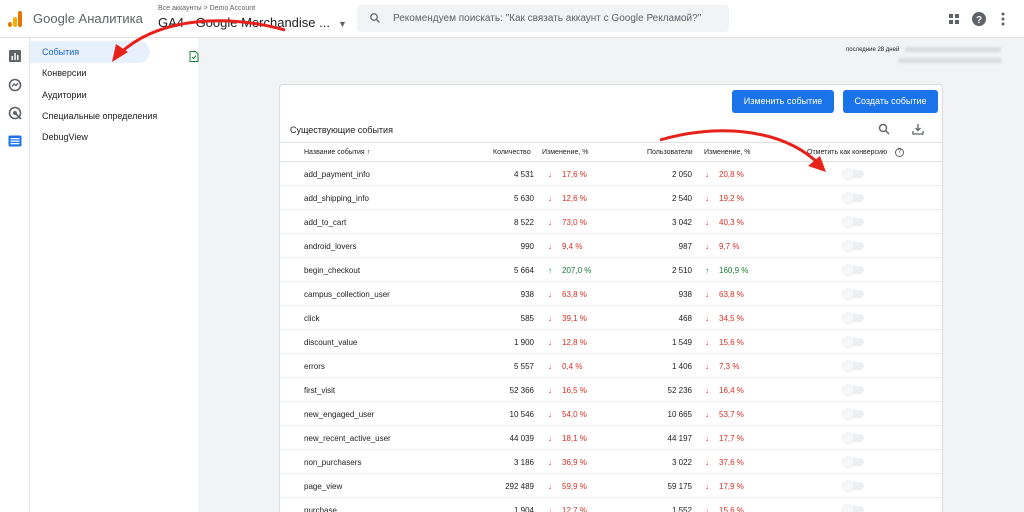 Image resolution: width=1024 pixels, height=512 pixels. Describe the element at coordinates (724, 438) in the screenshot. I see `users-change: ↓ 17,7 %` at that location.